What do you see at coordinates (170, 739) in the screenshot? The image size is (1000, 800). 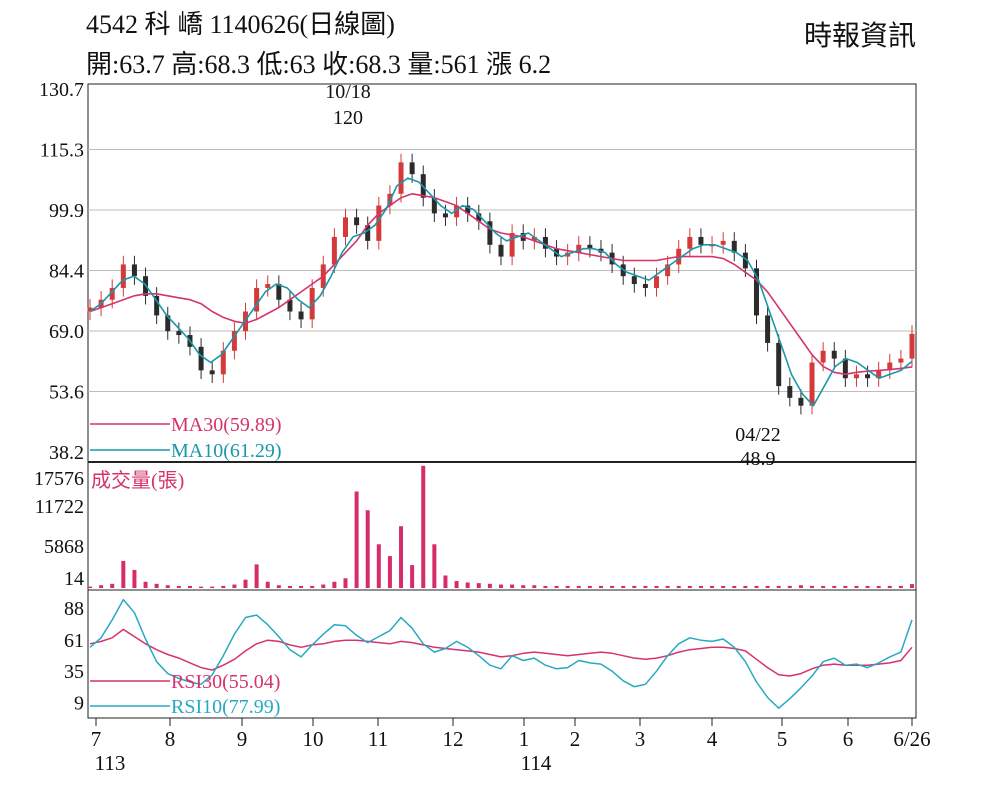 I see `x-tick-label: 8` at bounding box center [170, 739].